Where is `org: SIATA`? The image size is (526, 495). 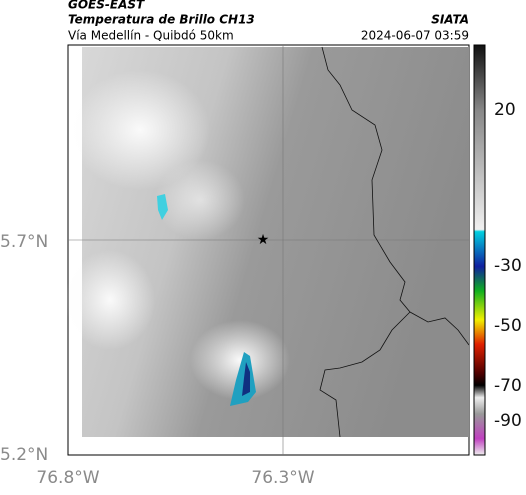 org: SIATA is located at coordinates (450, 20).